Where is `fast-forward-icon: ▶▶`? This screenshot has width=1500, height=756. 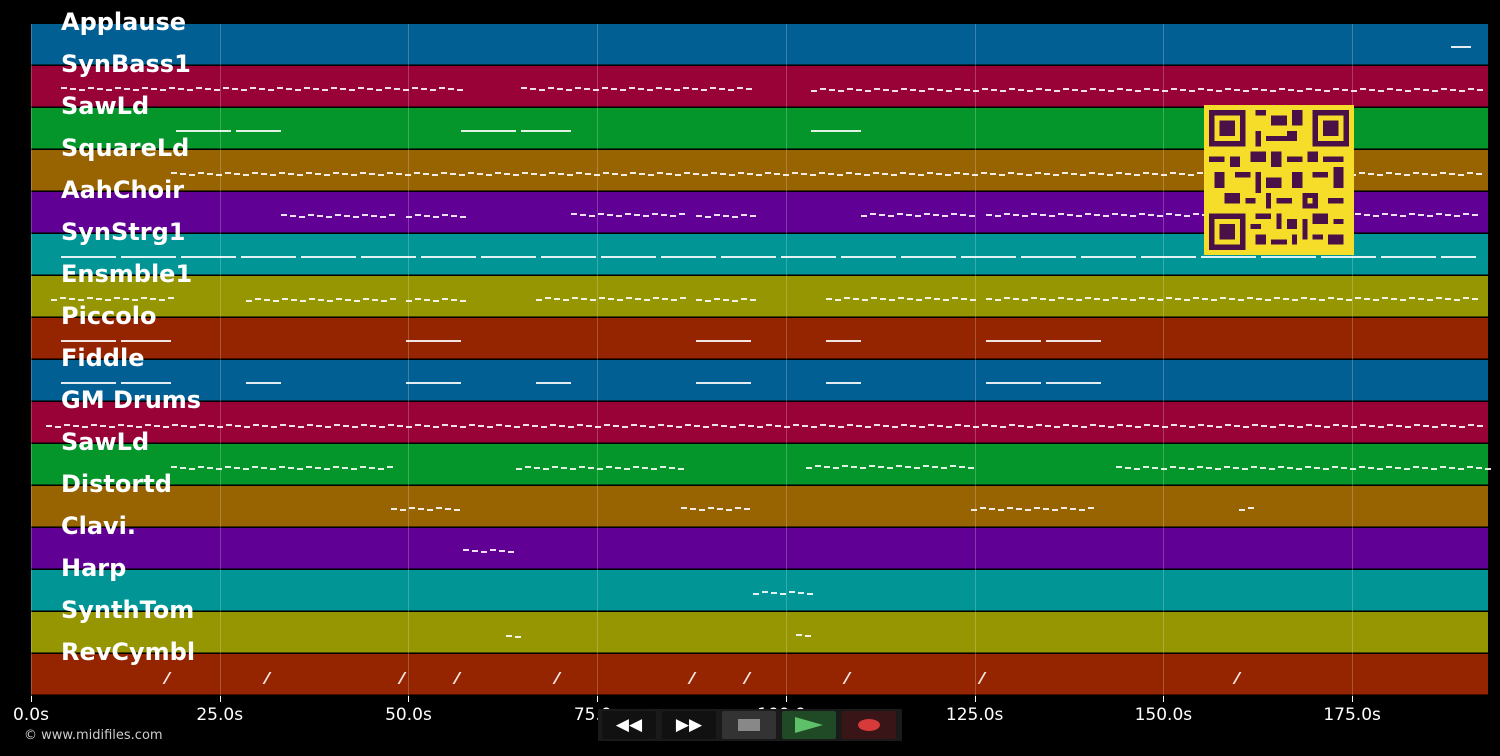
fast-forward-icon: ▶▶ is located at coordinates (689, 725).